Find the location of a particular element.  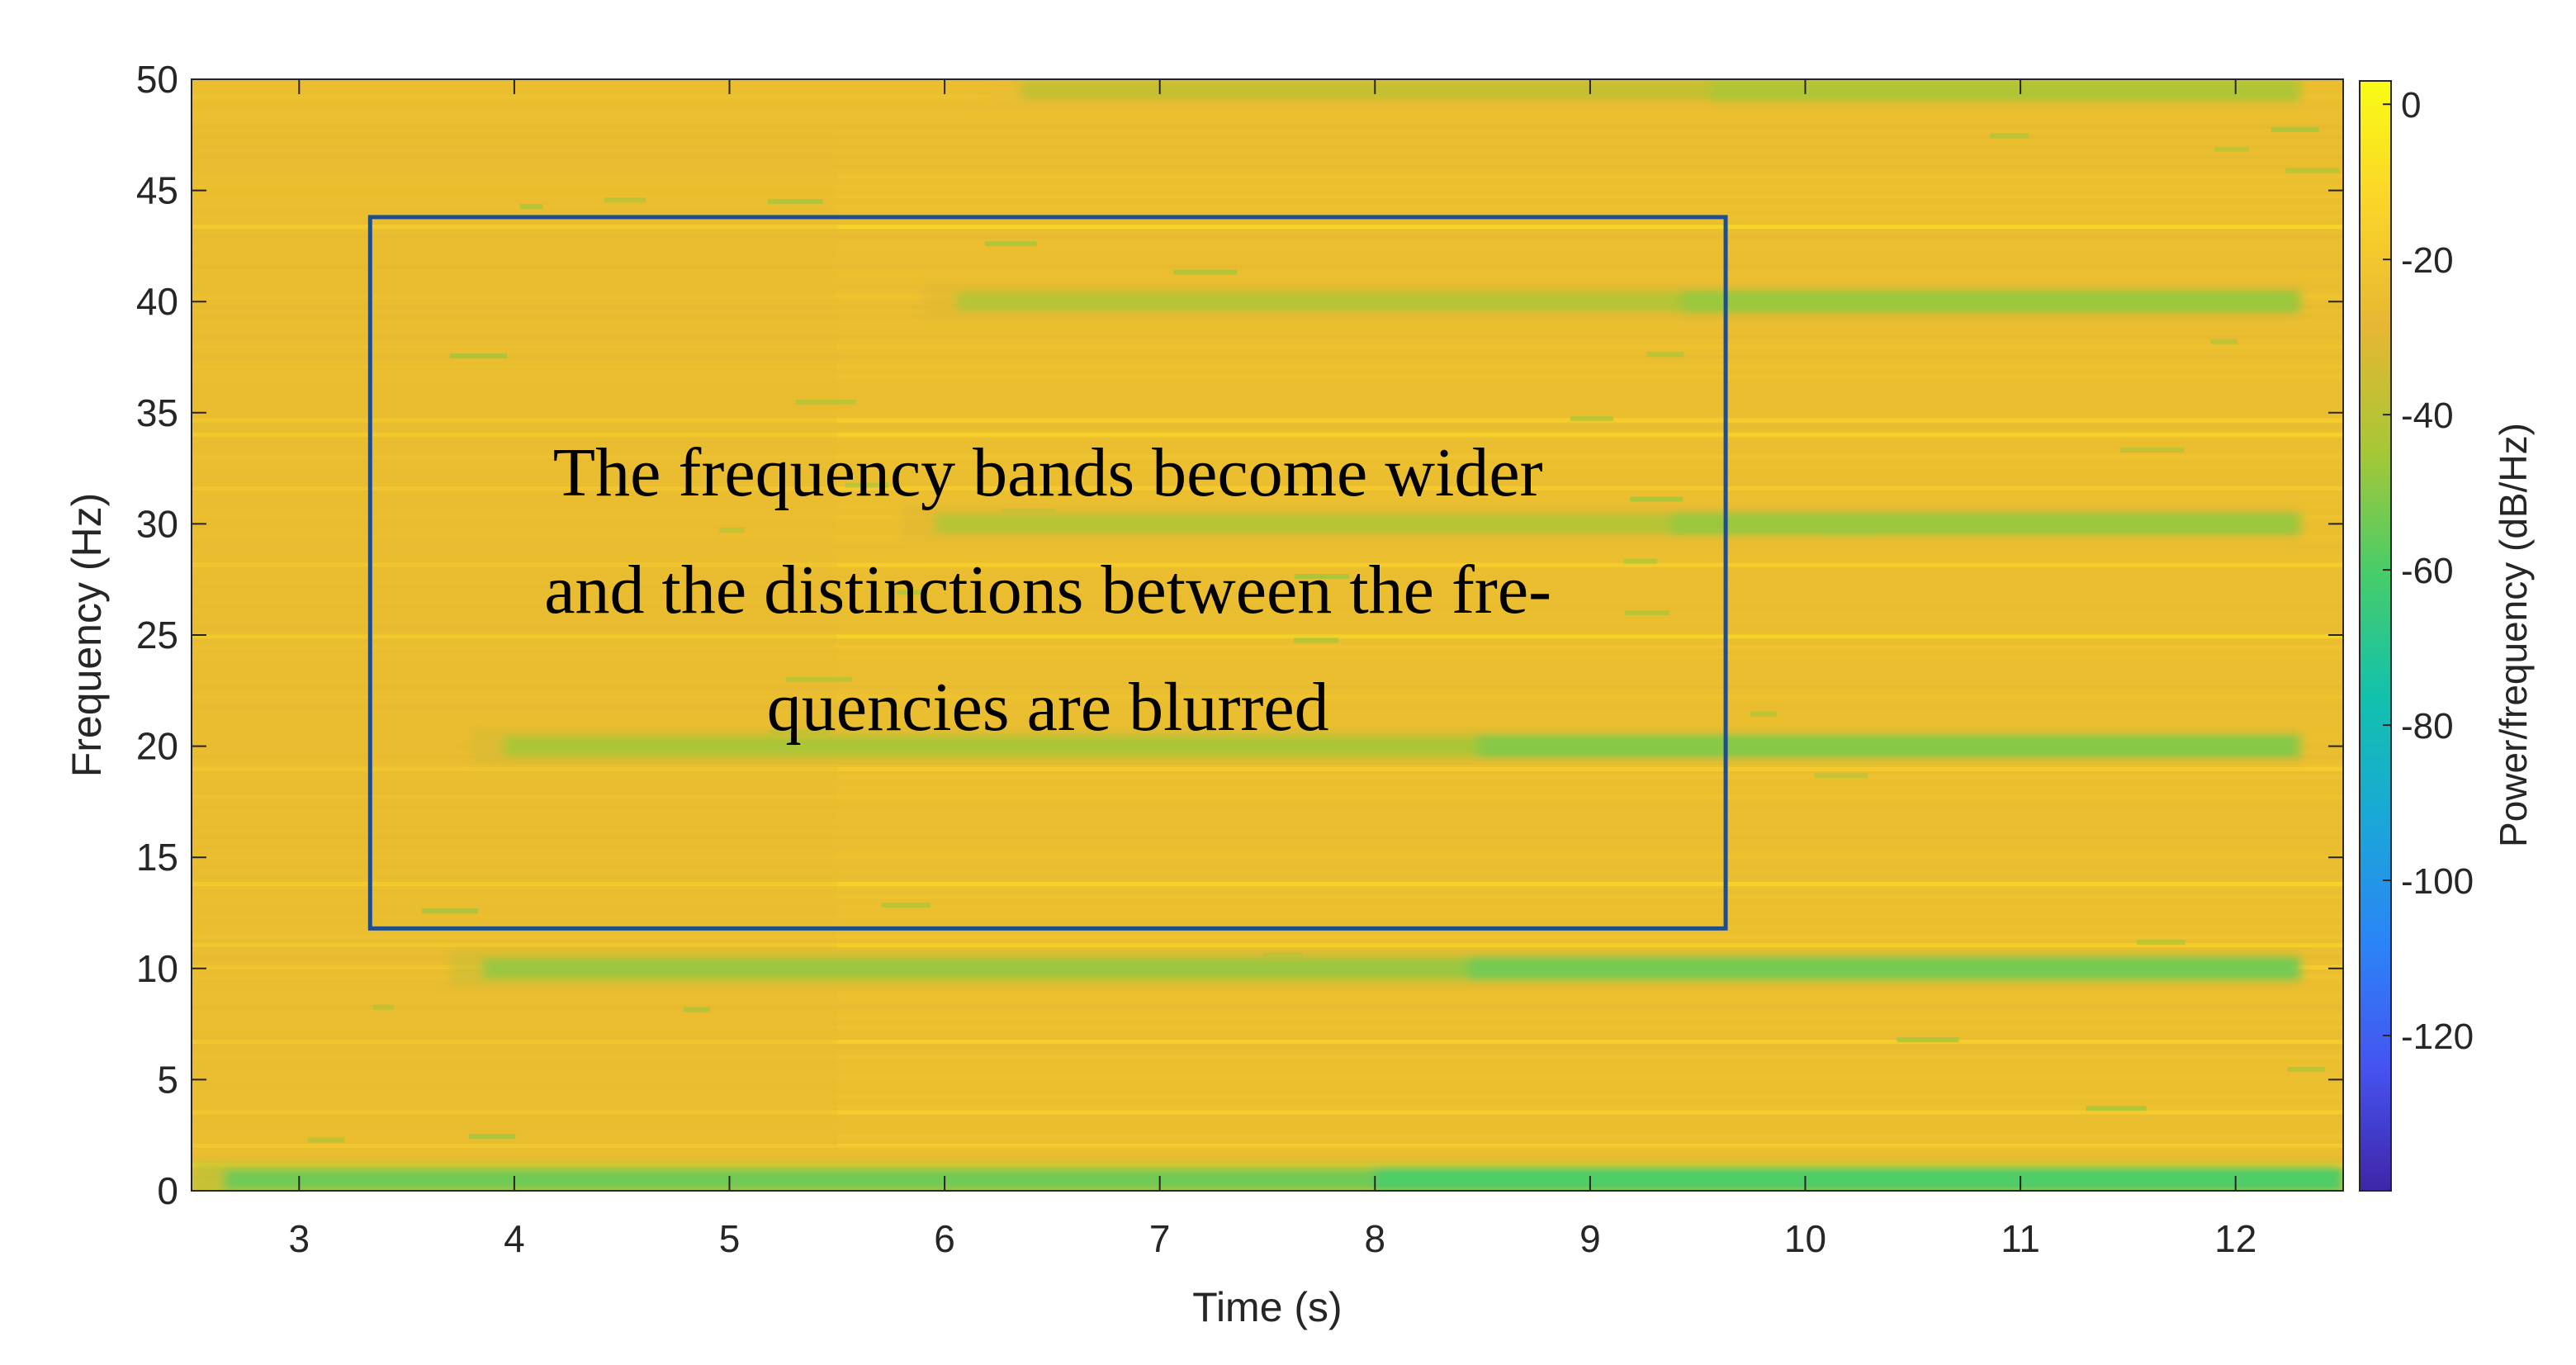

y-tick-label-0: 0 is located at coordinates (167, 1190).